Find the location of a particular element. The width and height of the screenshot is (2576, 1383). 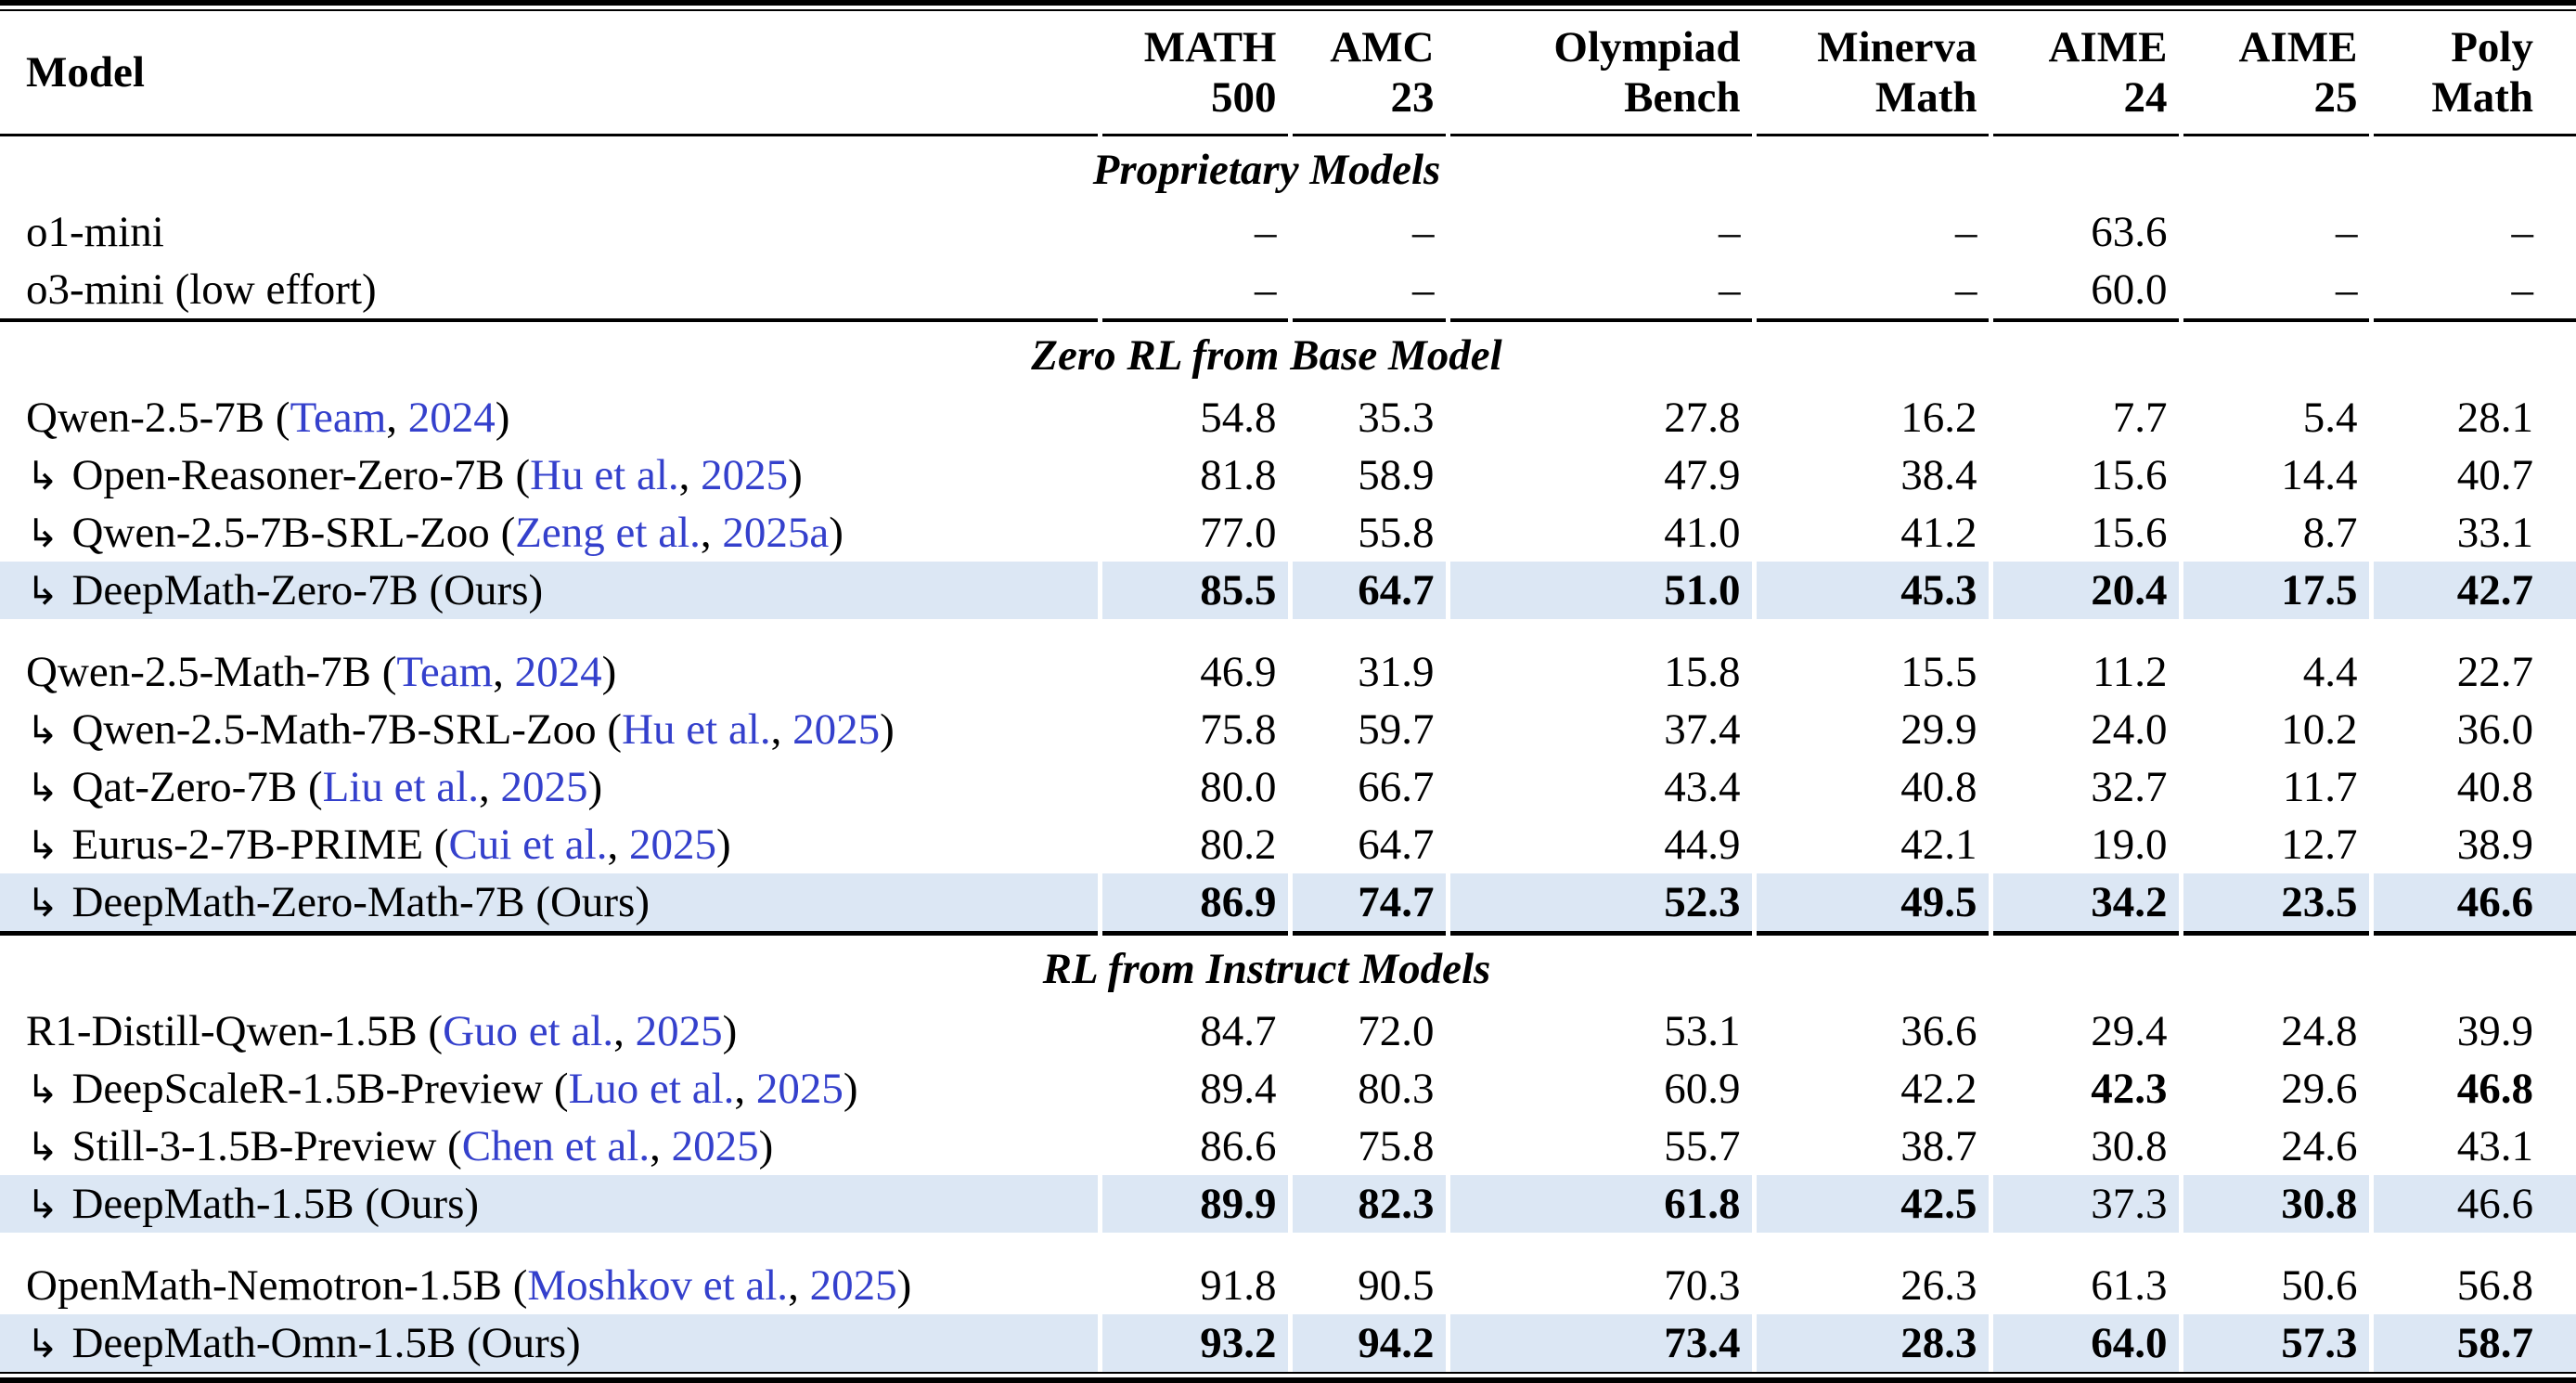

score-cell: 26.3 is located at coordinates (1870, 1285).